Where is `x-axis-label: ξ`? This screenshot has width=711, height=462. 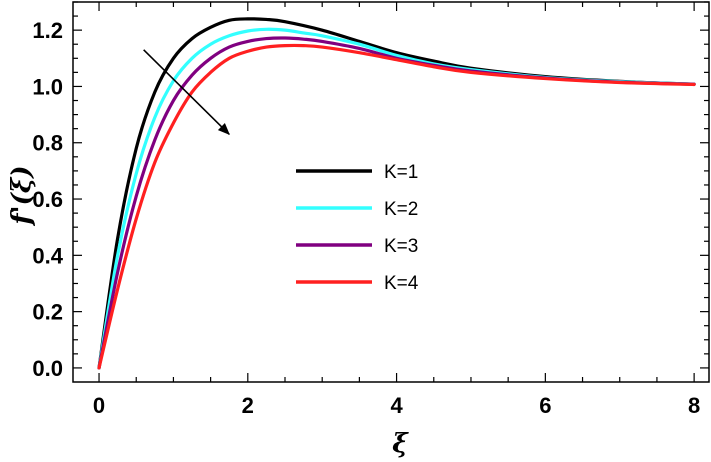 x-axis-label: ξ is located at coordinates (400, 444).